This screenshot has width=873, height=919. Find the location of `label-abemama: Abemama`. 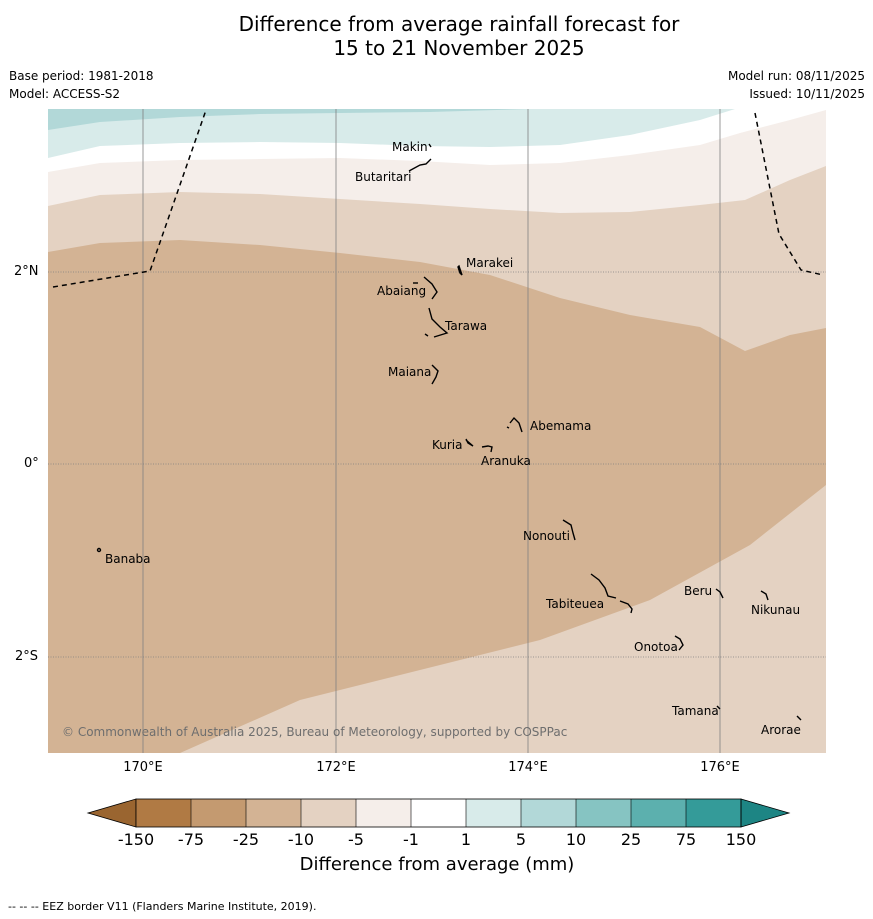

label-abemama: Abemama is located at coordinates (560, 426).